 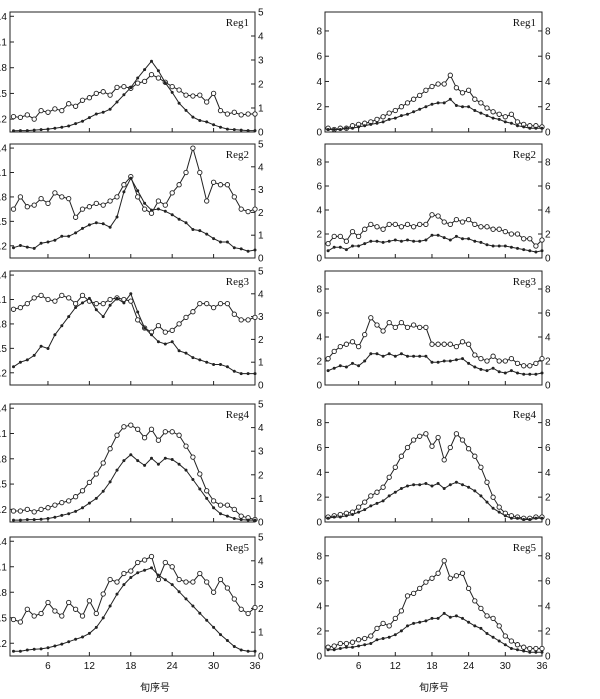 What do you see at coordinates (524, 155) in the screenshot?
I see `panel-label: Reg2` at bounding box center [524, 155].